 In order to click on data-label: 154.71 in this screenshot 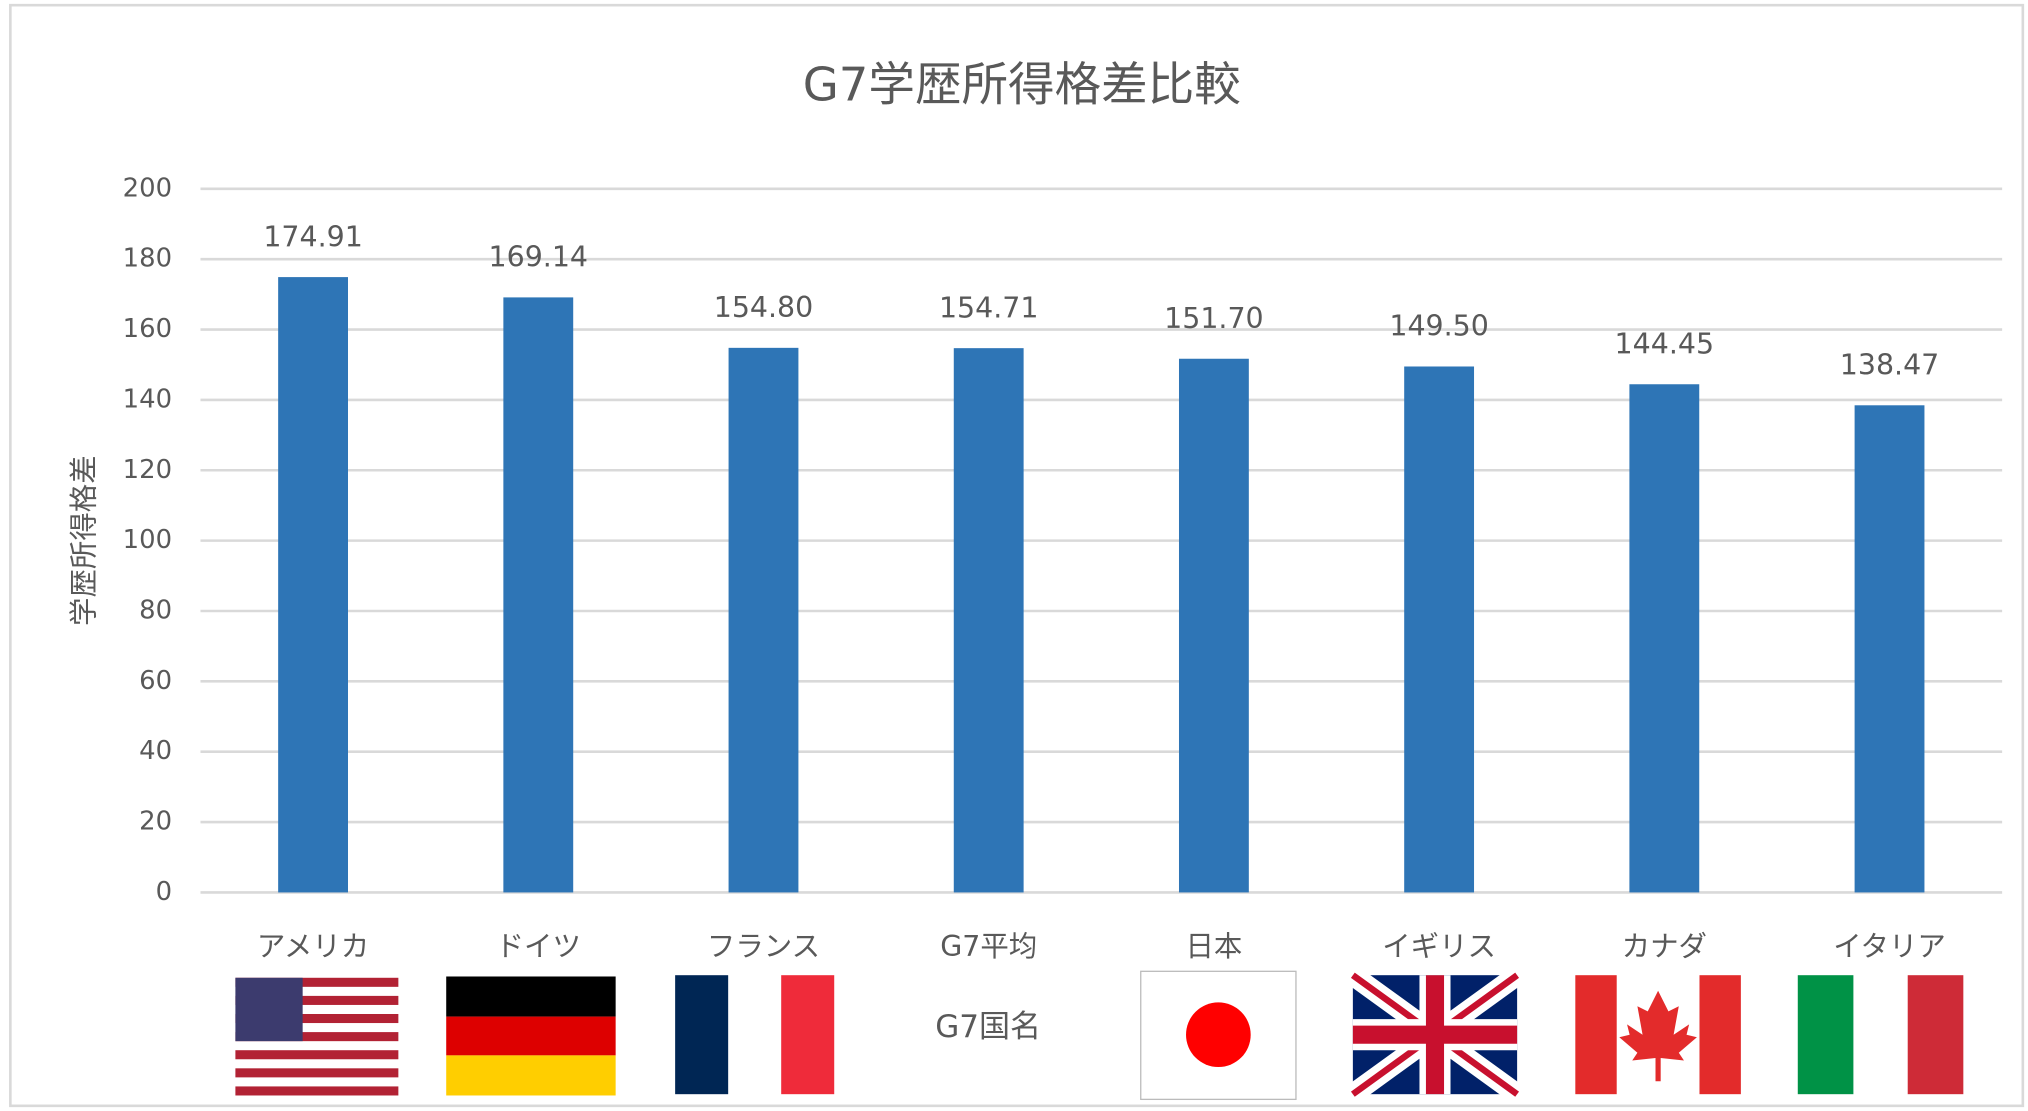, I will do `click(989, 307)`.